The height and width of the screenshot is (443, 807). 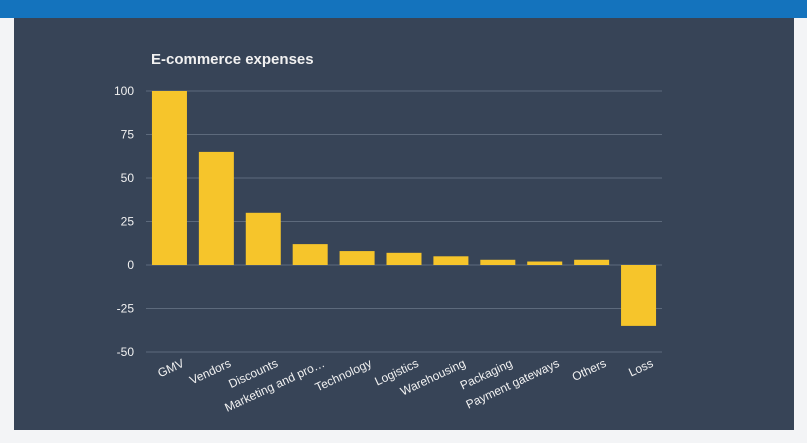 I want to click on bar-gmv, so click(x=169, y=178).